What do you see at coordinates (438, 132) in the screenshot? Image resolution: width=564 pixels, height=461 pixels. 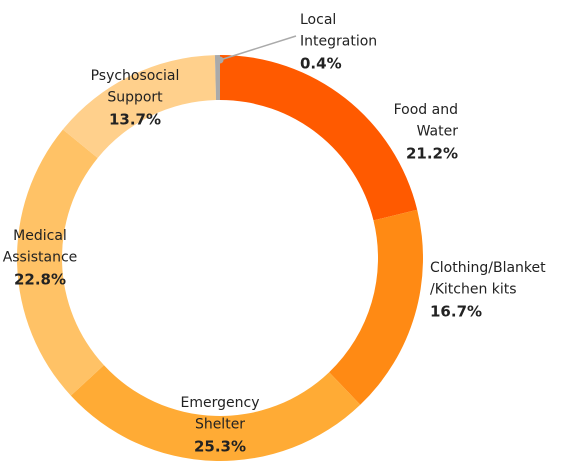 I see `label-line: Water` at bounding box center [438, 132].